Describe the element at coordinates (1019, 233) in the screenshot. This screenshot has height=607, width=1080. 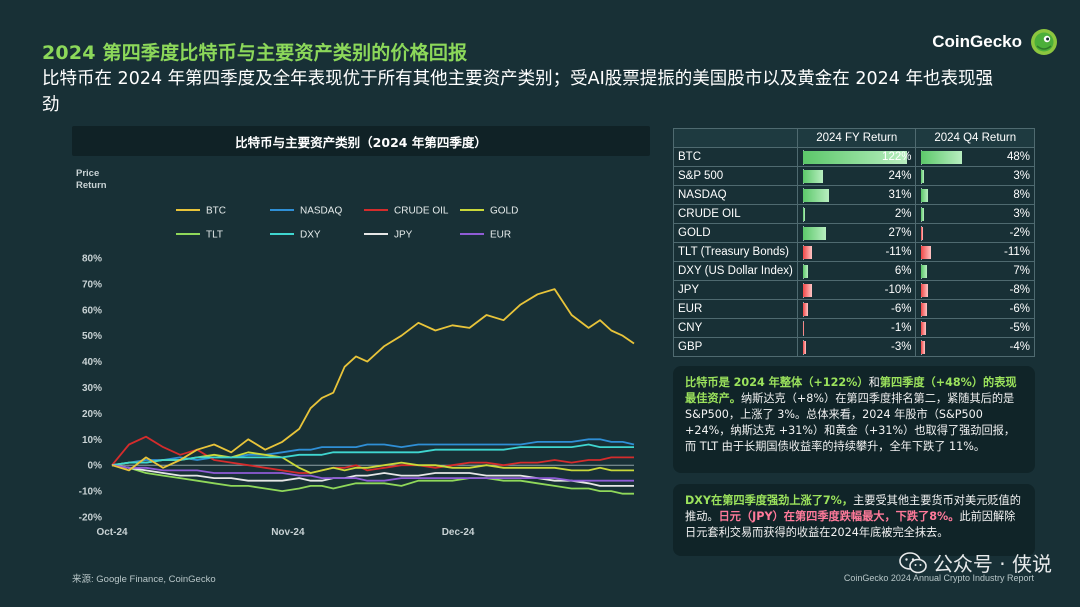
I see `data-label: -2%` at that location.